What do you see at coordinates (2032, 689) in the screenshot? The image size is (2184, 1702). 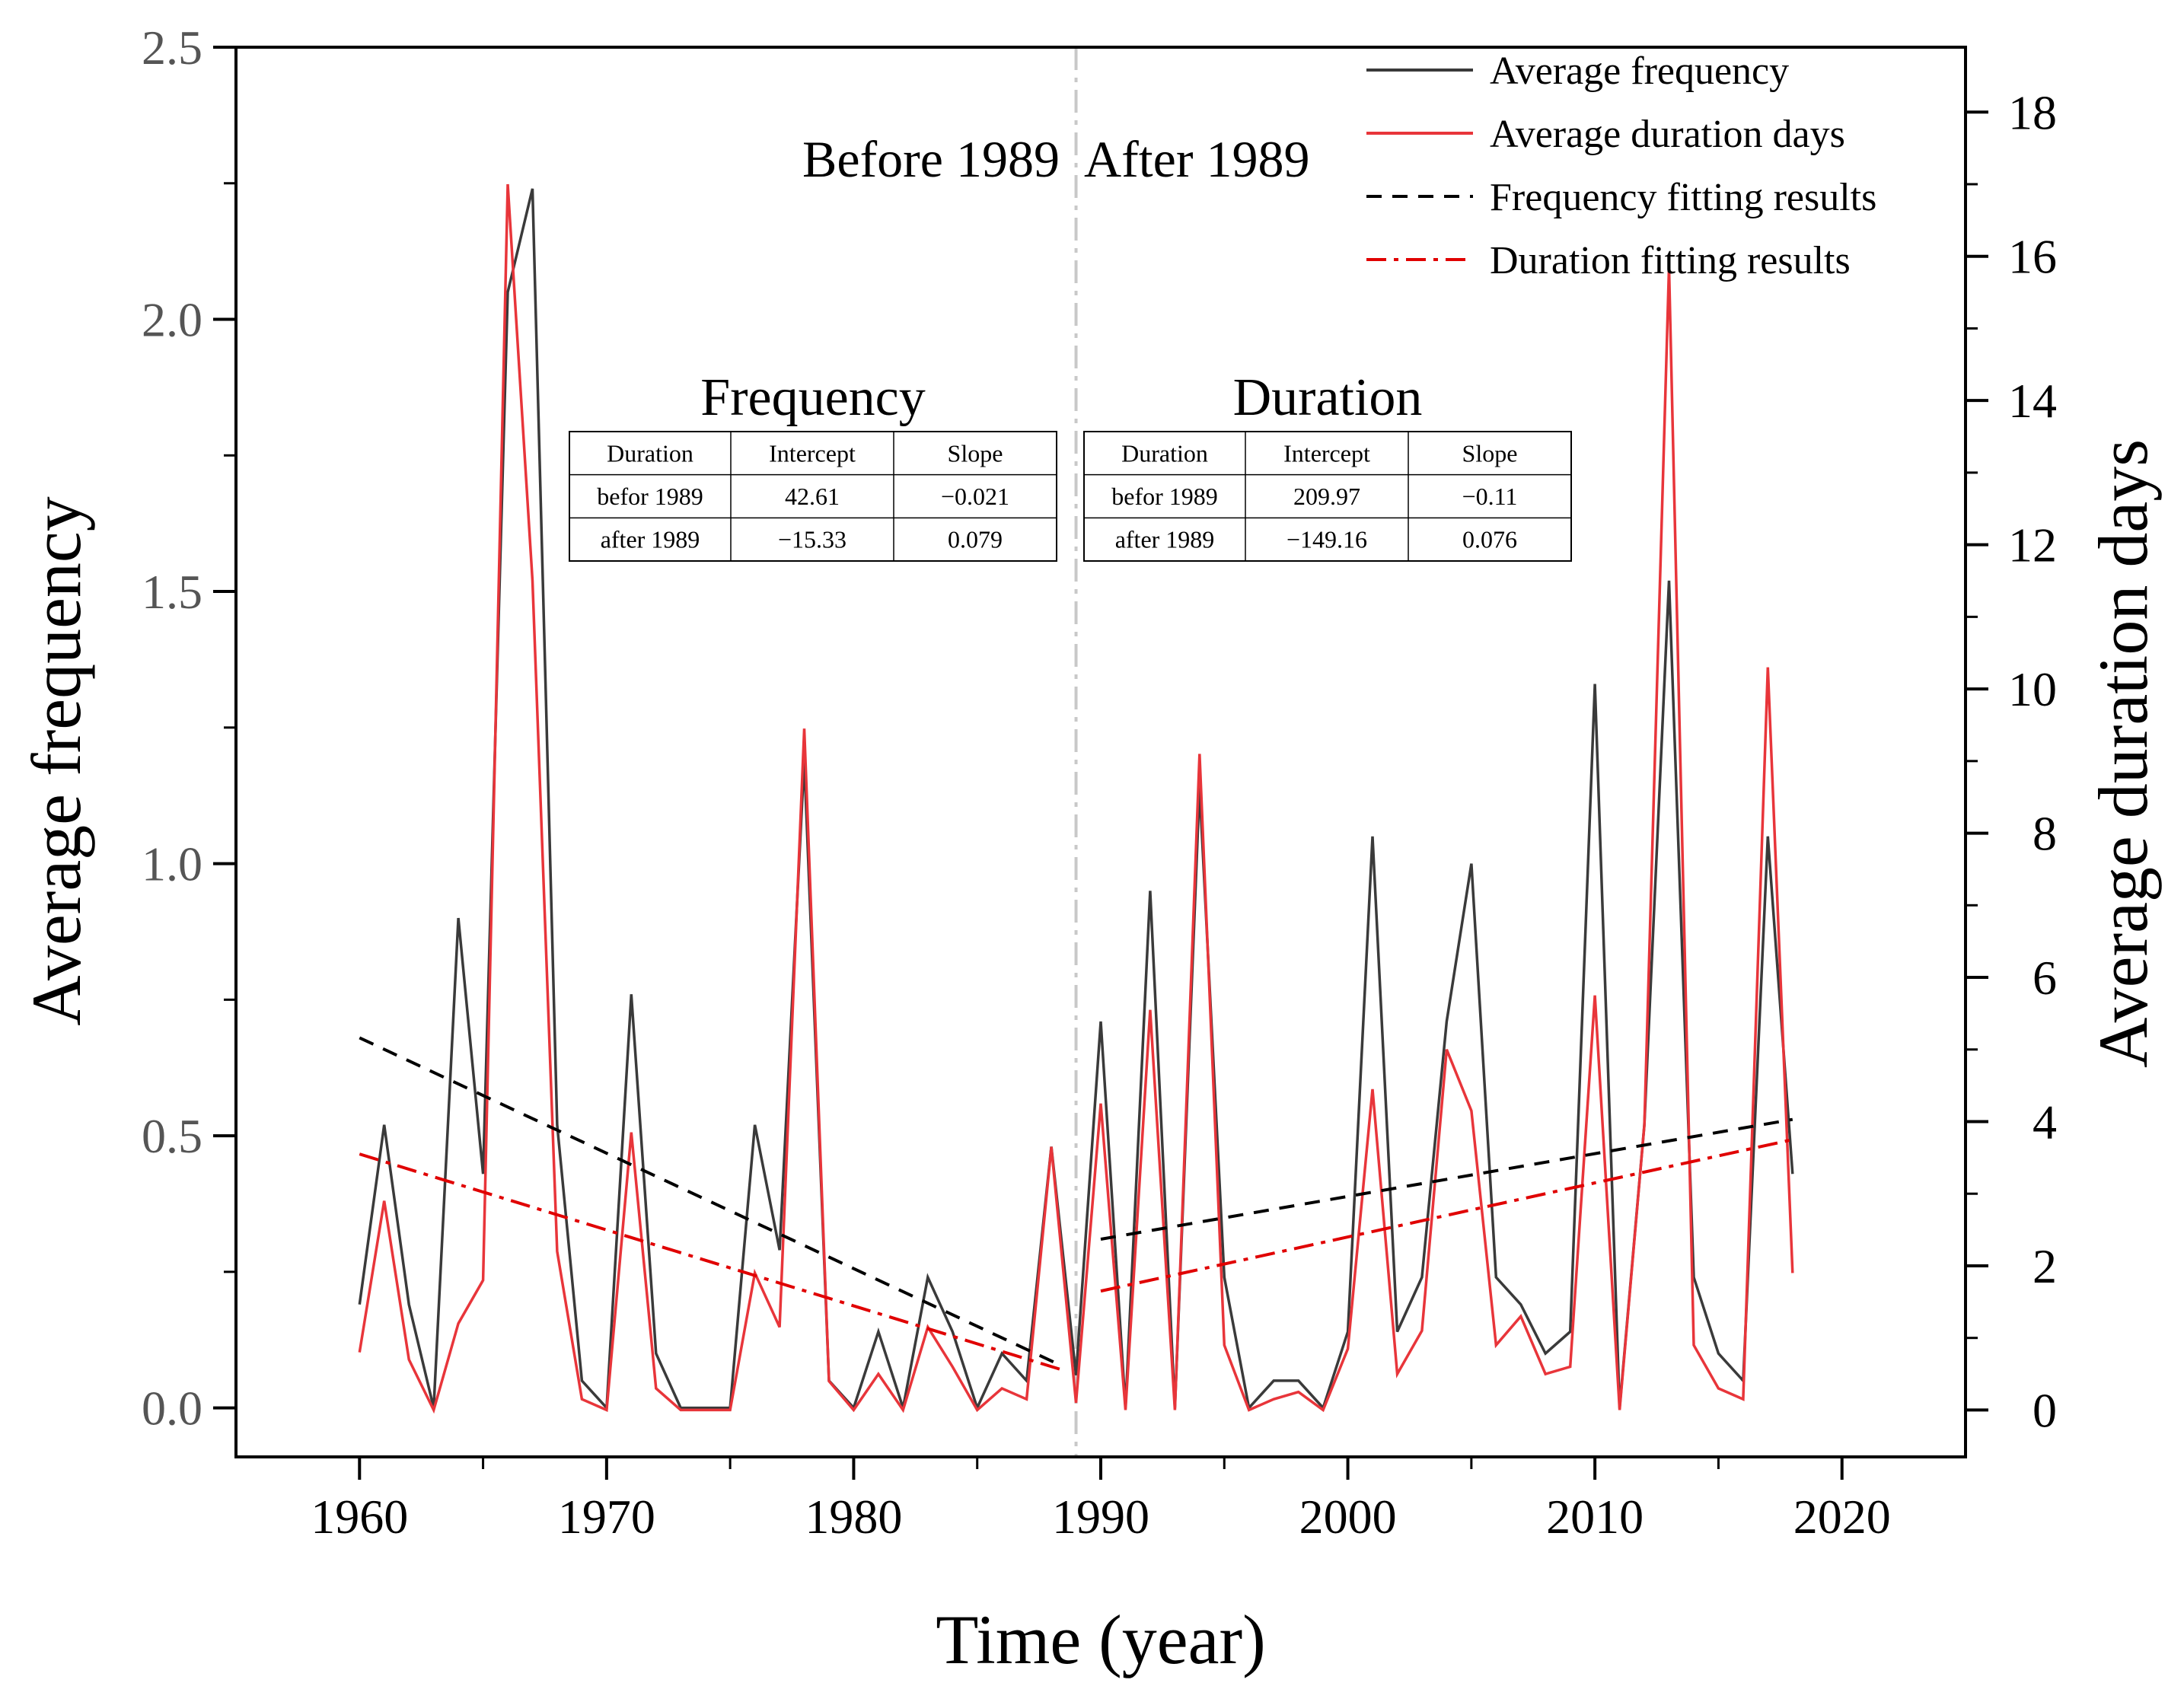 I see `y2-tick-label: 10` at bounding box center [2032, 689].